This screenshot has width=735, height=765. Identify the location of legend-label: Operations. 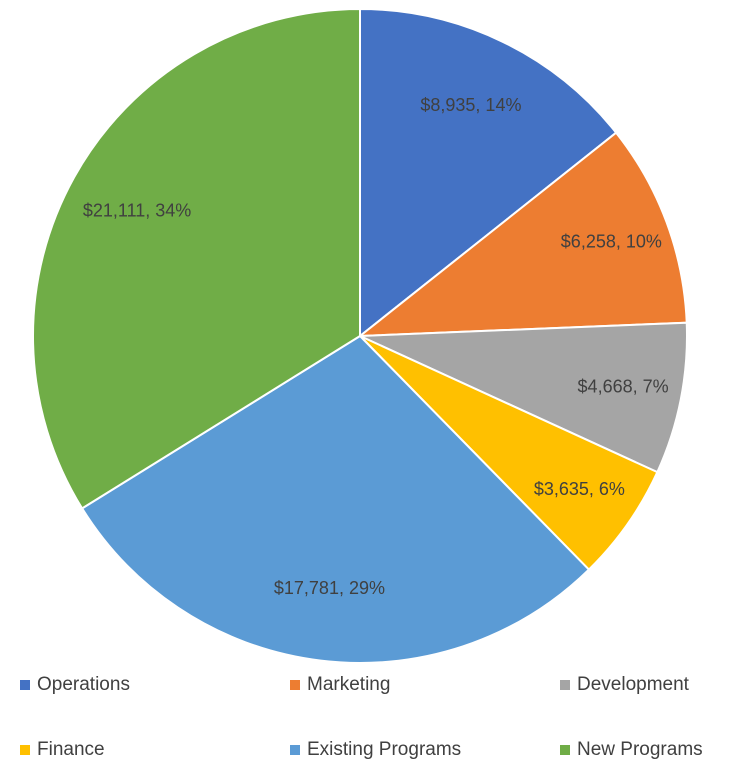
(83, 684).